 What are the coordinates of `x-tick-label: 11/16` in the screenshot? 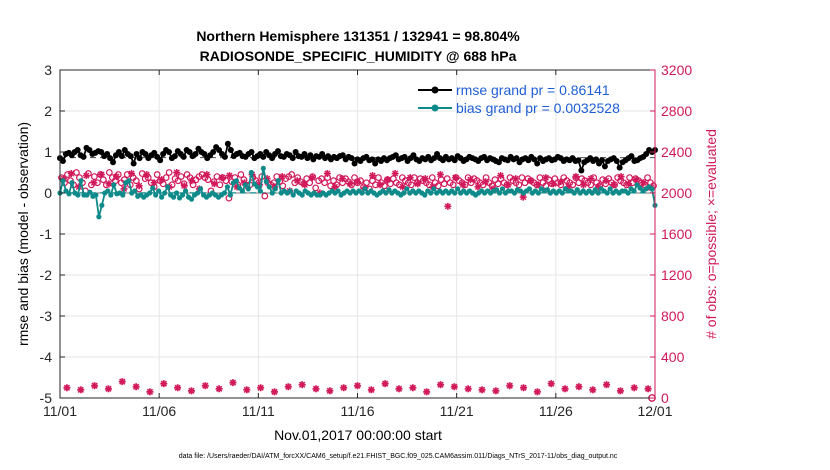 It's located at (358, 411).